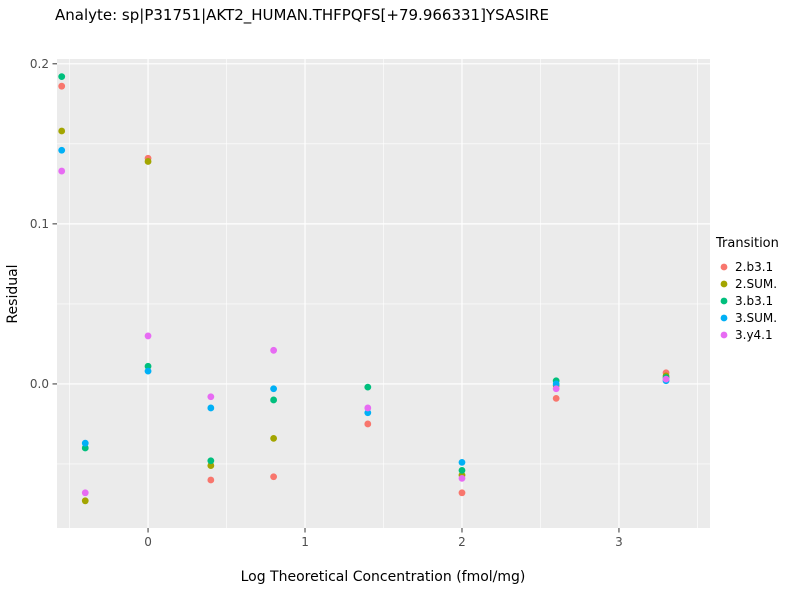 This screenshot has height=604, width=800. What do you see at coordinates (754, 267) in the screenshot?
I see `legend-label: 2.b3.1` at bounding box center [754, 267].